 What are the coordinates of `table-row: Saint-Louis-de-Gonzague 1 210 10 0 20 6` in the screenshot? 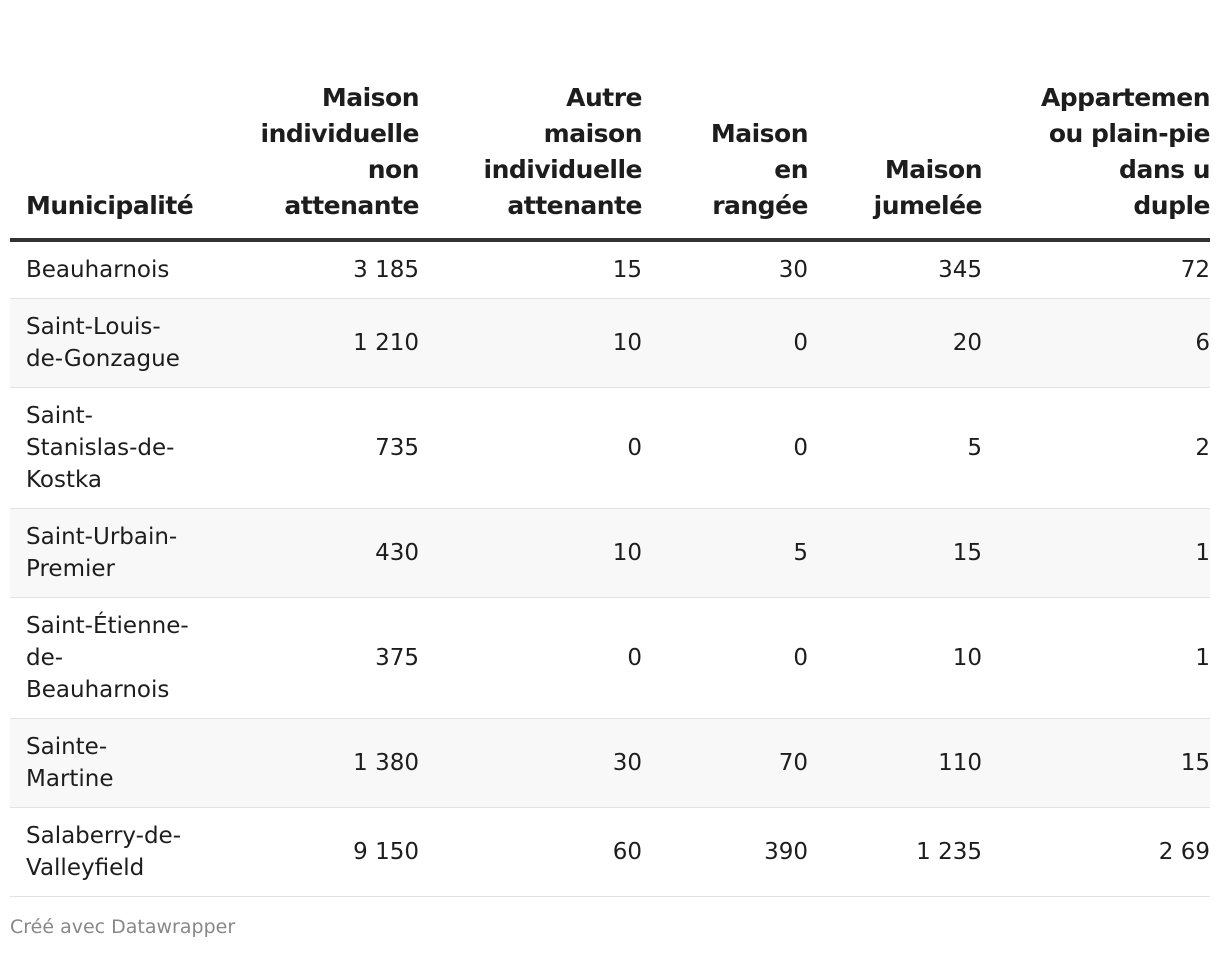 It's located at (610, 343).